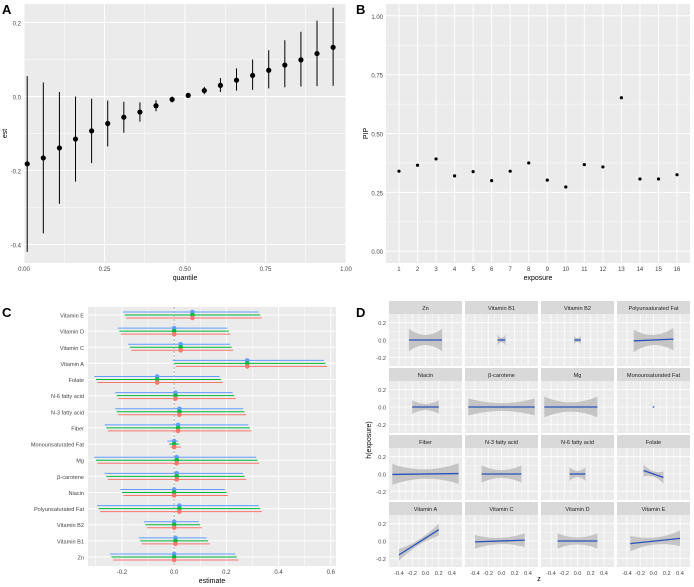 The width and height of the screenshot is (694, 587). What do you see at coordinates (17, 25) in the screenshot?
I see `panel-a-y-tick-label: 0.2` at bounding box center [17, 25].